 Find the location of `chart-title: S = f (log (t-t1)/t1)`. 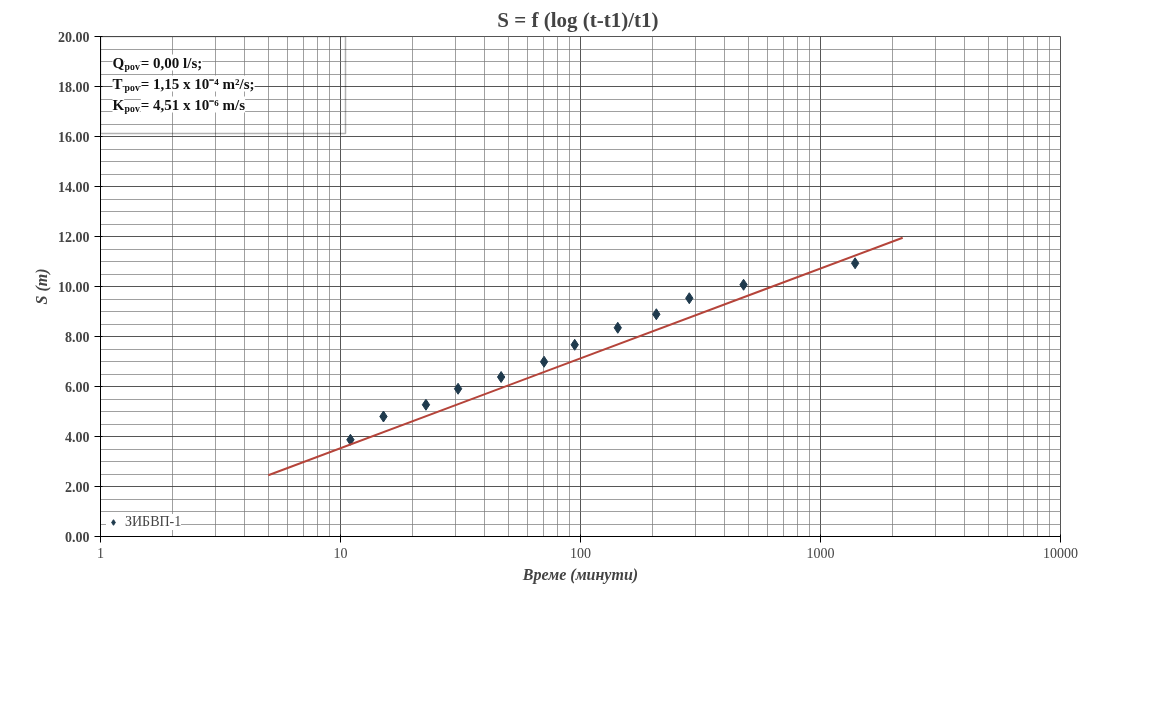

chart-title: S = f (log (t-t1)/t1) is located at coordinates (578, 19).